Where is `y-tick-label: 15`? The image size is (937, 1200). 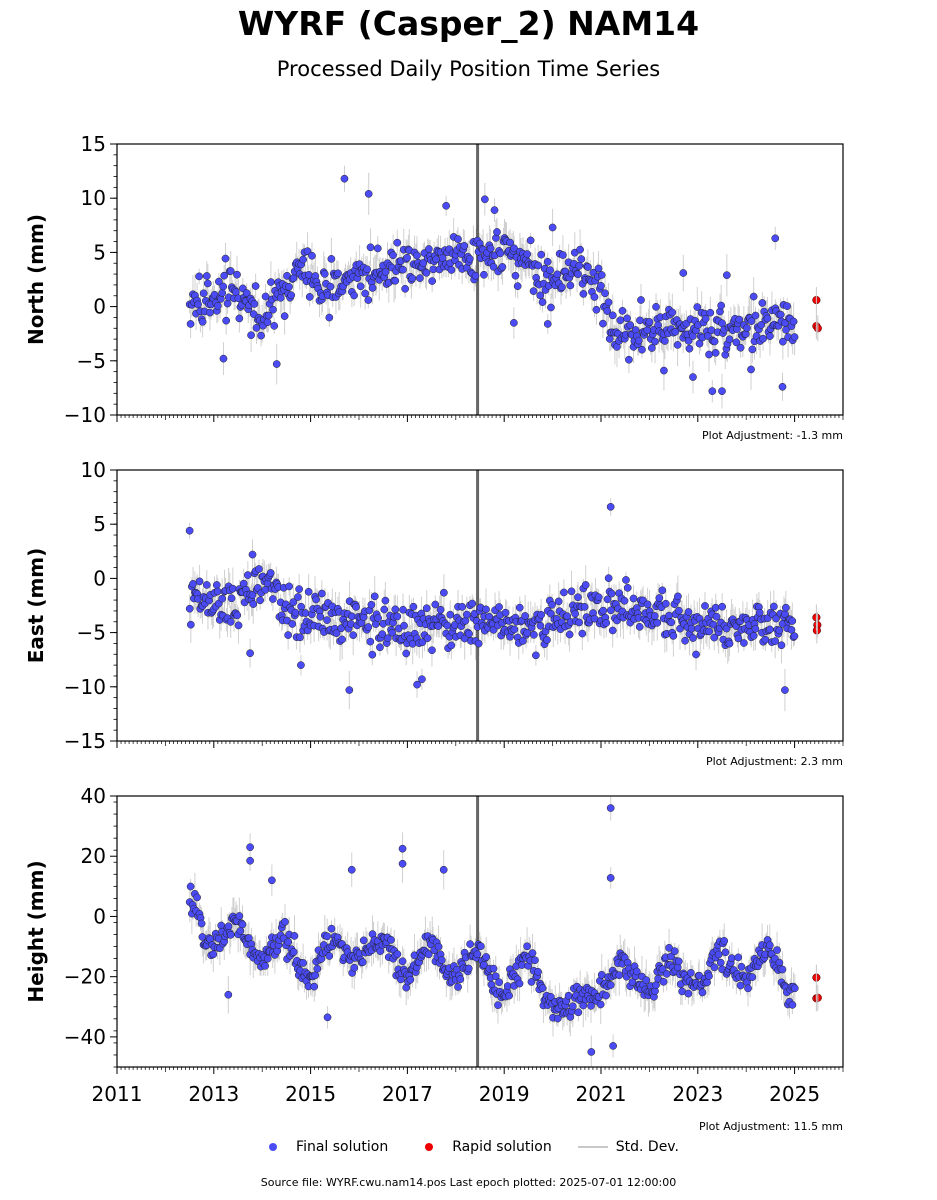
y-tick-label: 15 is located at coordinates (93, 144).